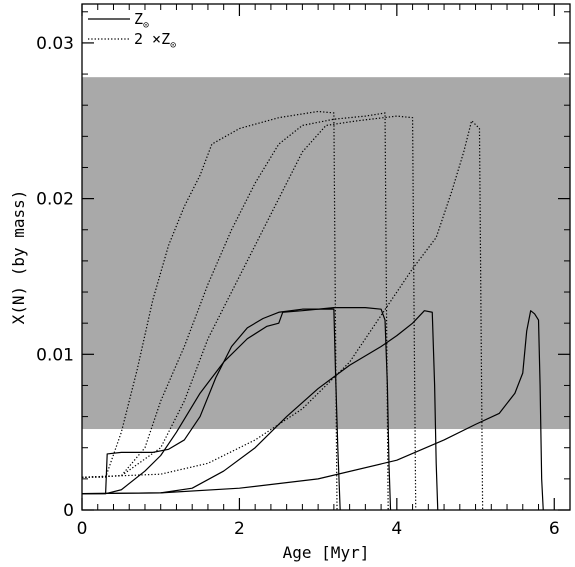 The width and height of the screenshot is (575, 567). Describe the element at coordinates (239, 529) in the screenshot. I see `x-tick-label: 2` at that location.